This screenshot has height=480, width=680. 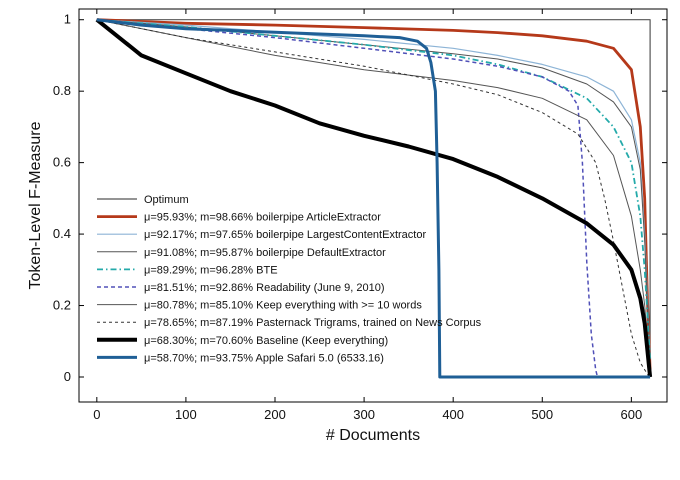 What do you see at coordinates (62, 233) in the screenshot?
I see `y-tick-label: 0.4` at bounding box center [62, 233].